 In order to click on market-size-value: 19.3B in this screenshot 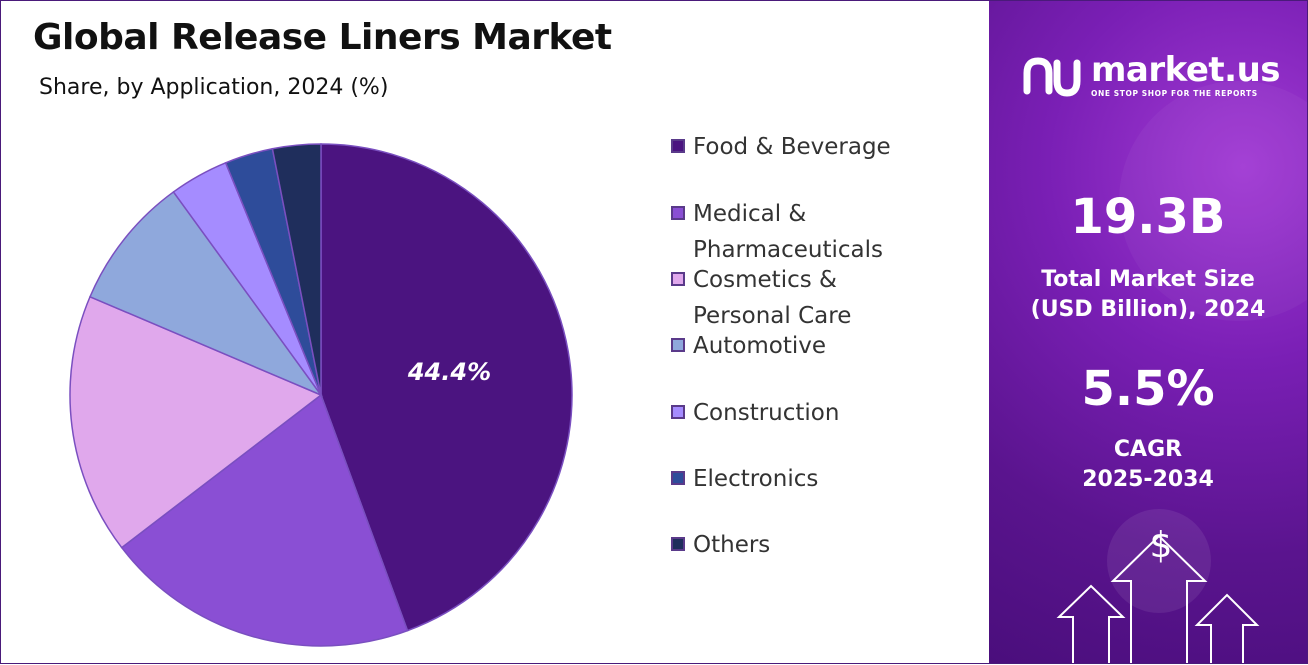, I will do `click(1148, 217)`.